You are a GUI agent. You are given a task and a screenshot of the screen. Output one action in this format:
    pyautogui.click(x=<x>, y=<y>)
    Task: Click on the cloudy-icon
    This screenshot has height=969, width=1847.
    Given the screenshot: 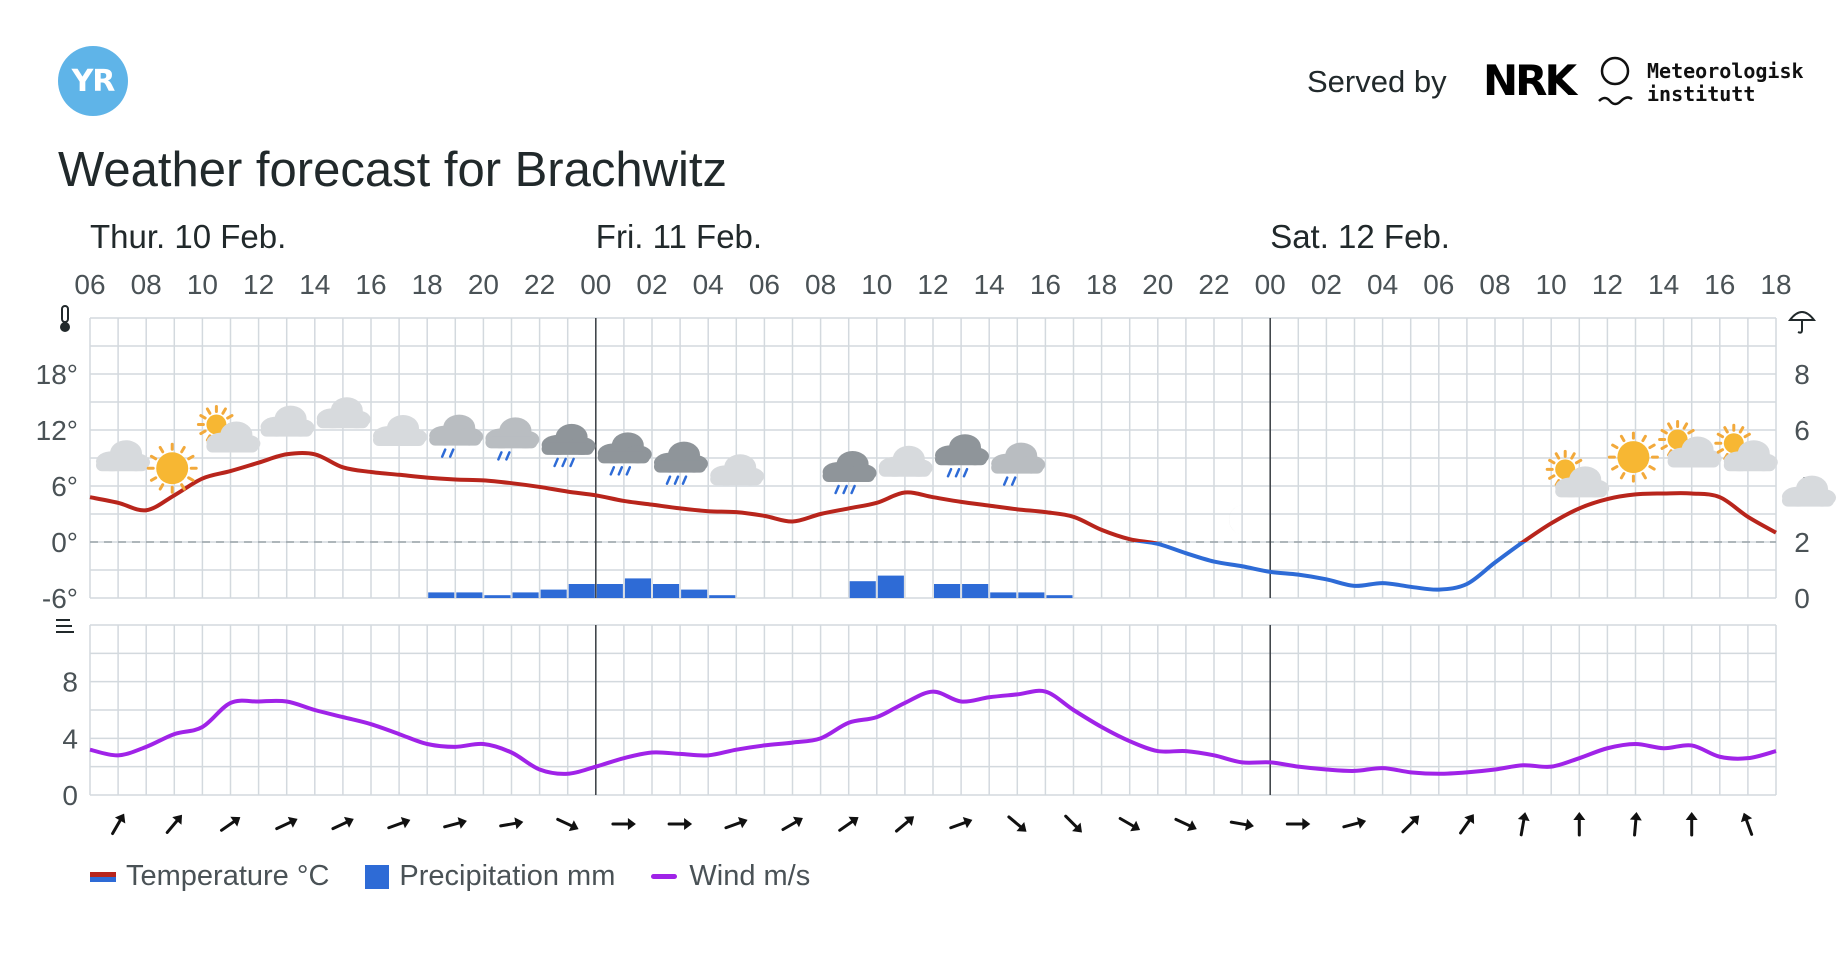 What is the action you would take?
    pyautogui.click(x=400, y=430)
    